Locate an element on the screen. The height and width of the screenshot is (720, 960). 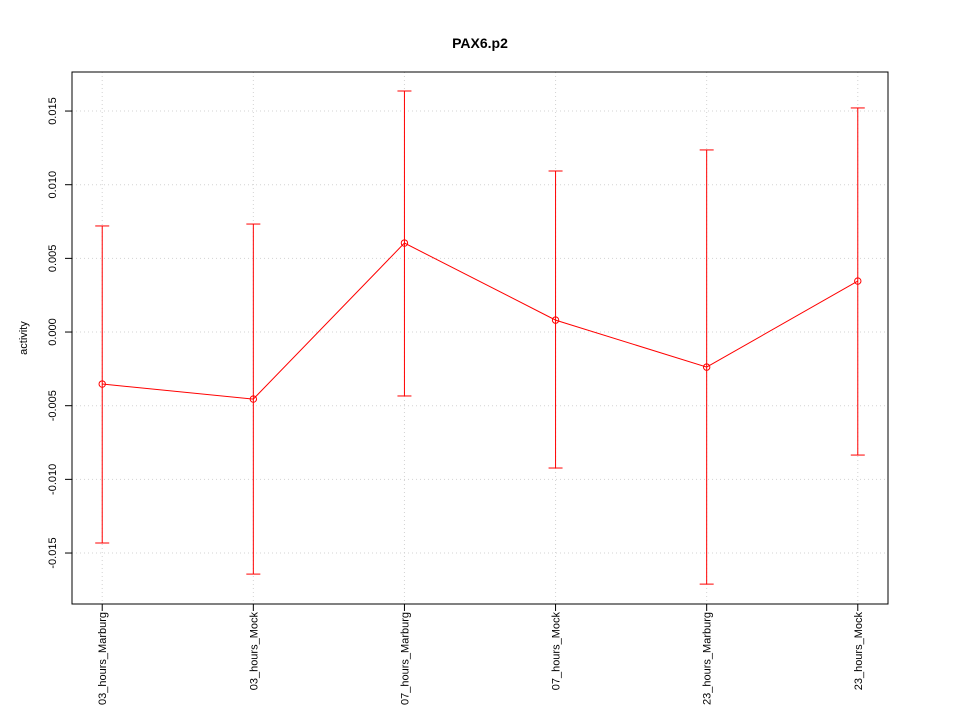
y-tick-label: 0.005 is located at coordinates (53, 259).